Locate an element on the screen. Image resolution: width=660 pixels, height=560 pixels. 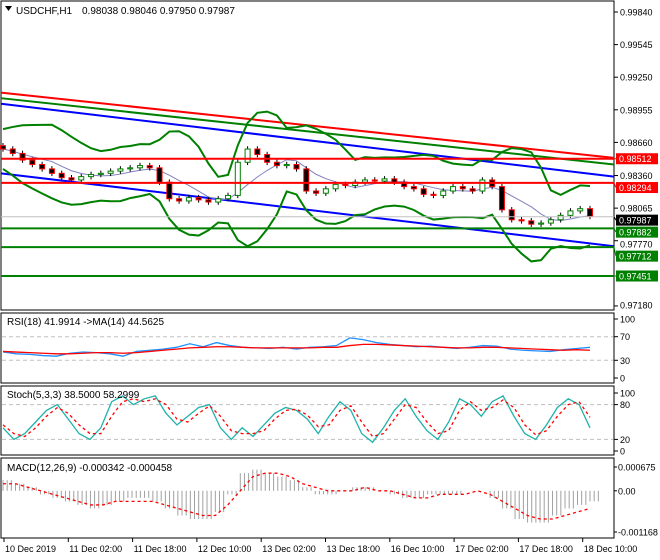
price-tick-label: 0.98360 is located at coordinates (636, 176).